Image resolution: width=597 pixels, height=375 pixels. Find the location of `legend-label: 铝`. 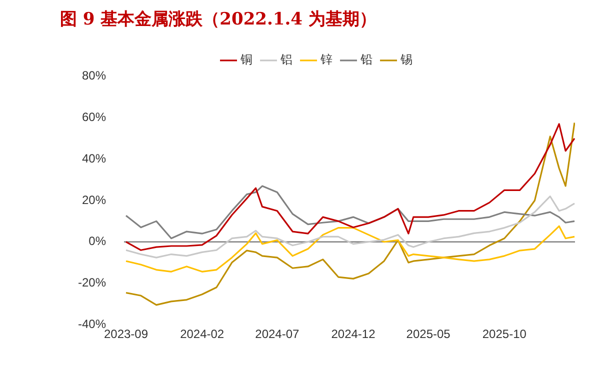

legend-label: 铝 is located at coordinates (286, 59).